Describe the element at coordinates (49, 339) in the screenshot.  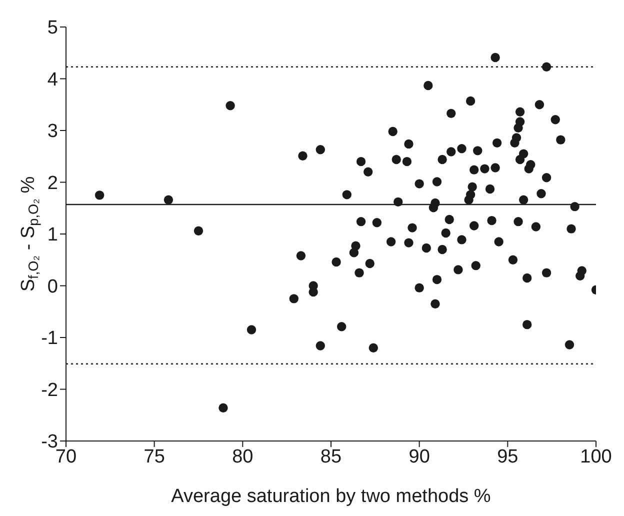
I see `y-tick-label: -1` at that location.